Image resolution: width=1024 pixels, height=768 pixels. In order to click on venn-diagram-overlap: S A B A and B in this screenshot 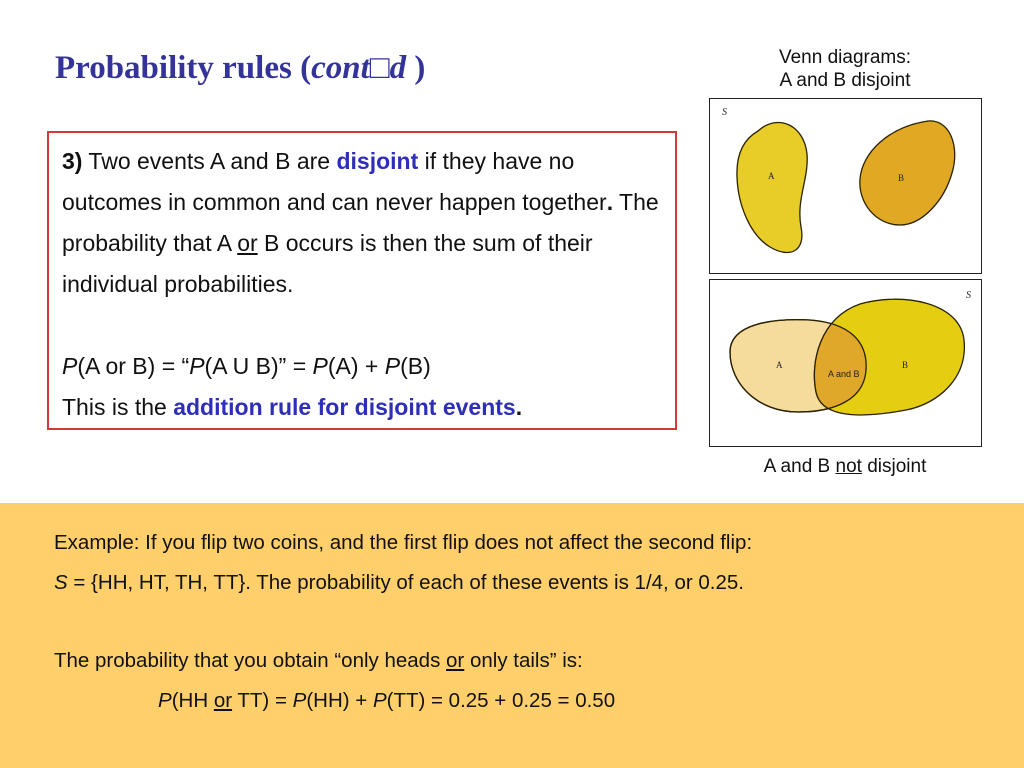, I will do `click(845, 363)`.